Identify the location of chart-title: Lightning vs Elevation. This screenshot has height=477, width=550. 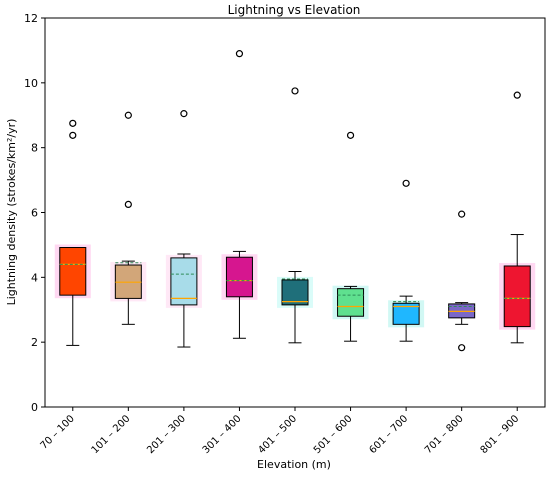
(294, 10).